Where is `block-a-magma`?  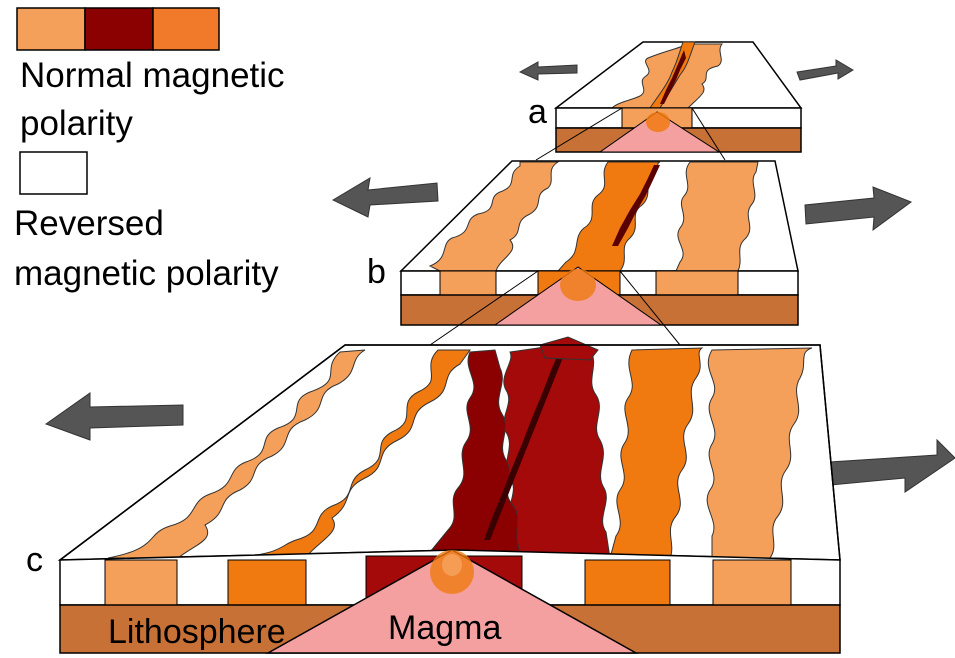
block-a-magma is located at coordinates (659, 132).